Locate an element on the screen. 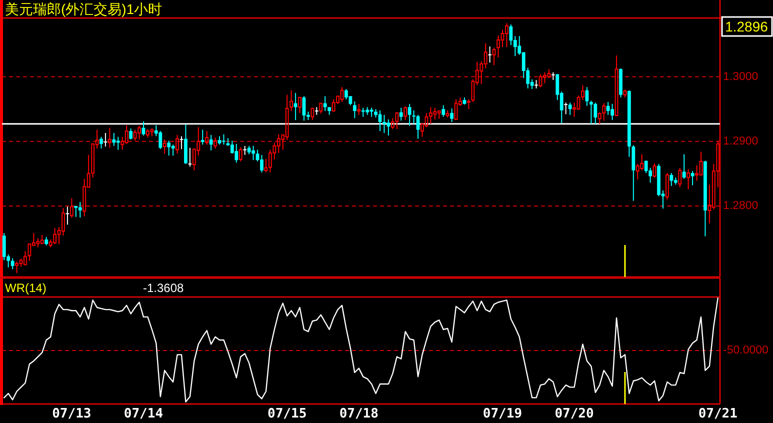  chart-title: WR(14) is located at coordinates (25, 288).